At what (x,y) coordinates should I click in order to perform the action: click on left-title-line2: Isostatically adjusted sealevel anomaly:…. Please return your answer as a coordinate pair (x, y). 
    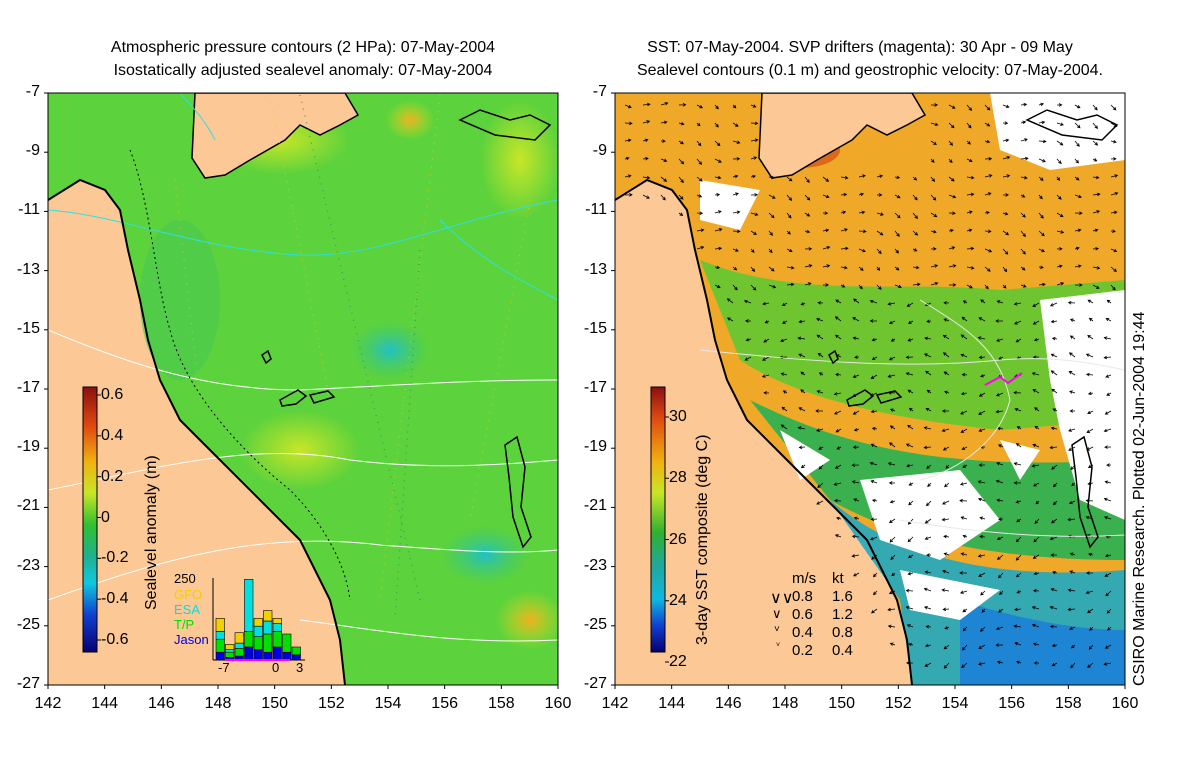
    Looking at the image, I should click on (303, 70).